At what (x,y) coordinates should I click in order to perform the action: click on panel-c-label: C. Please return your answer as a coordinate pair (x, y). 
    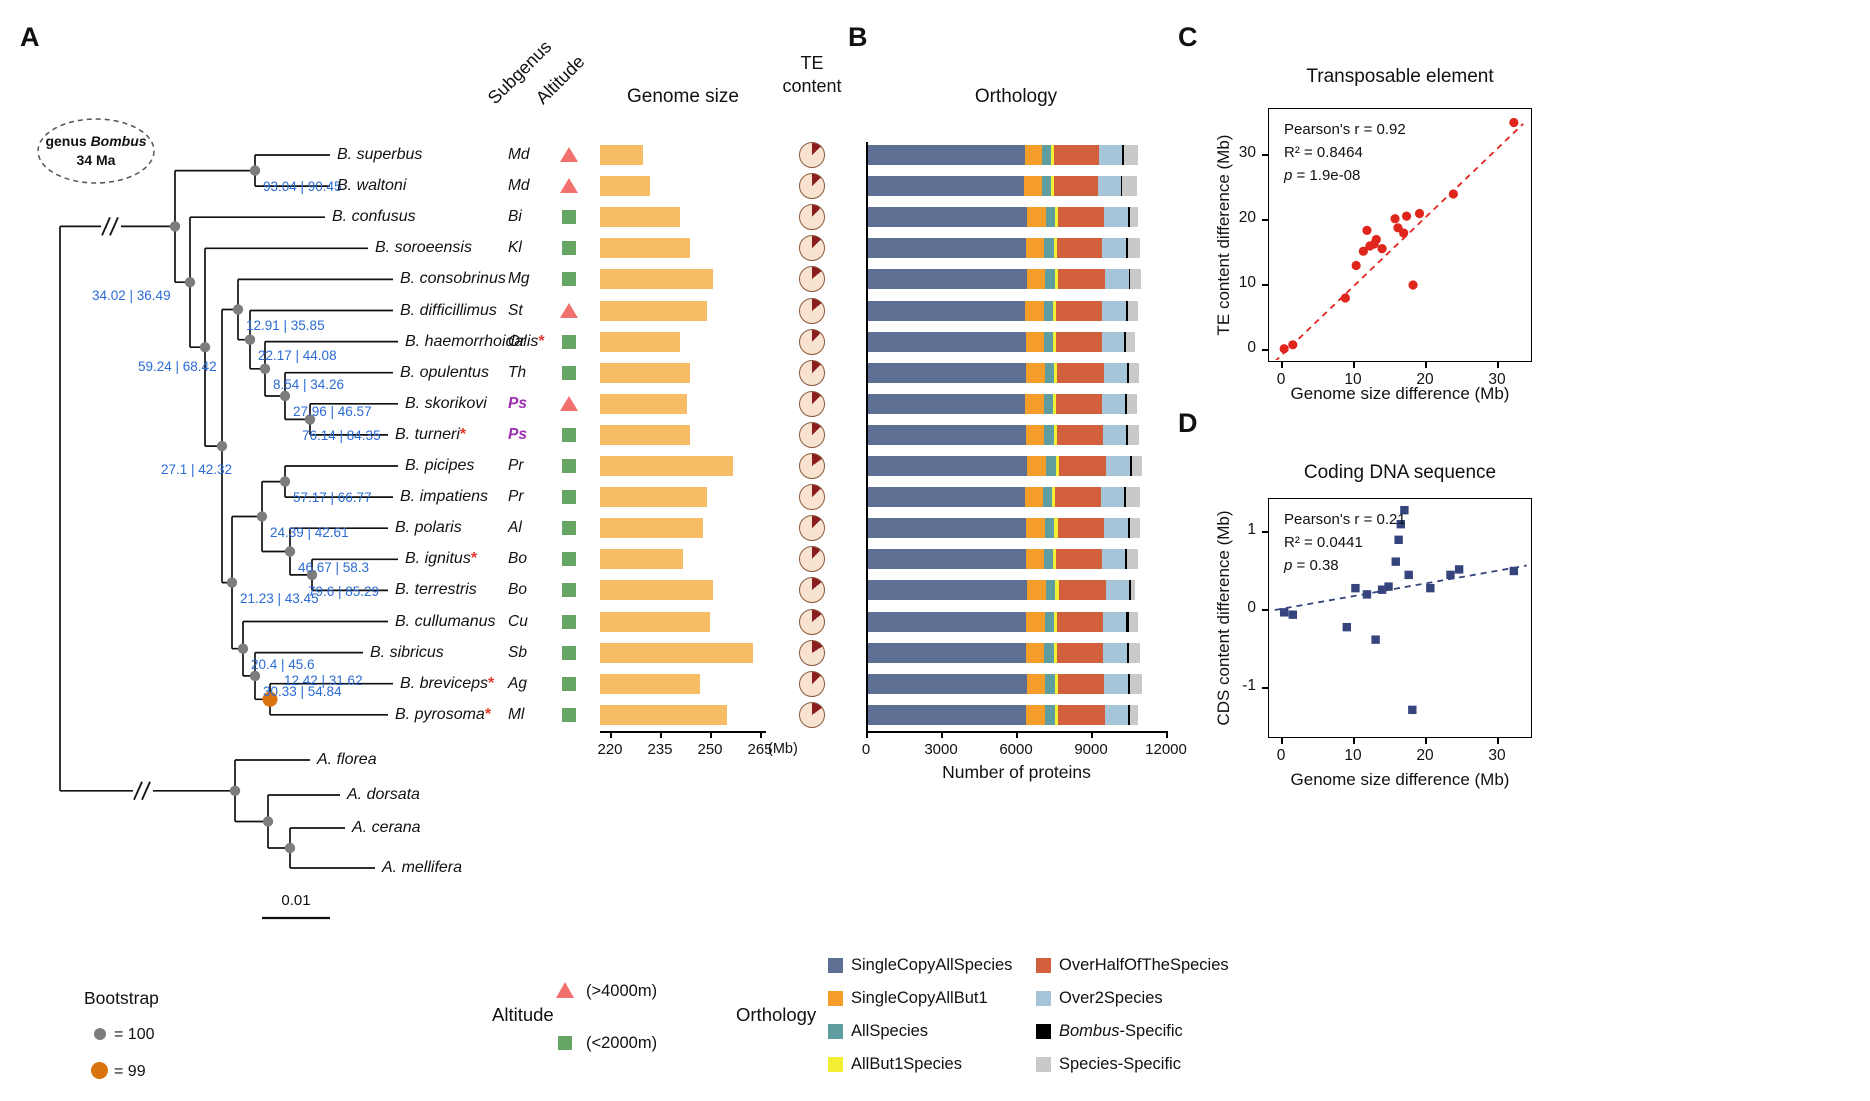
    Looking at the image, I should click on (1188, 37).